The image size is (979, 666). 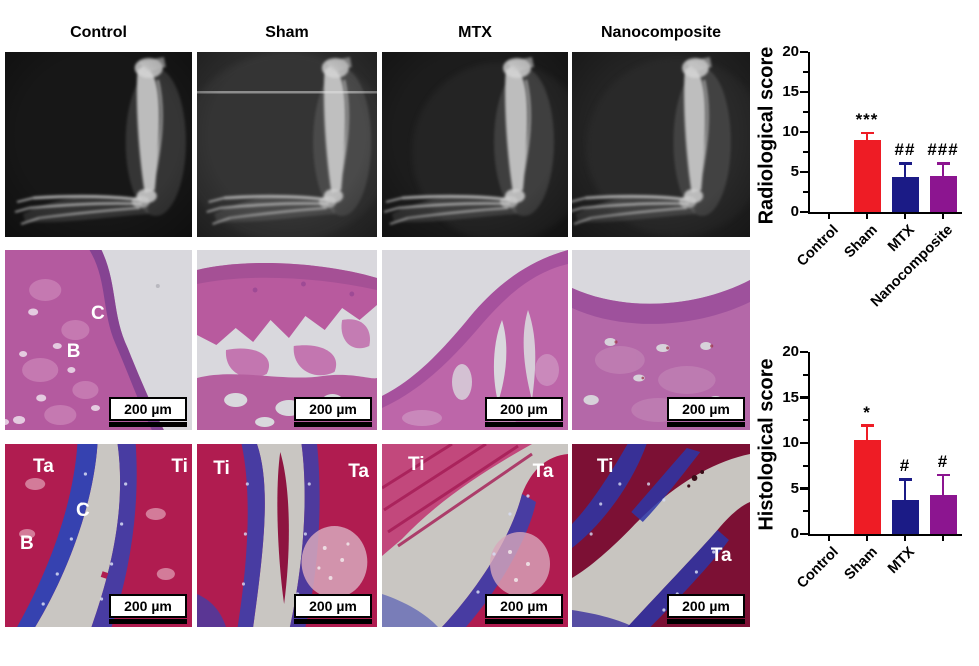 I want to click on x-axis-label-sham: Sham, so click(x=861, y=564).